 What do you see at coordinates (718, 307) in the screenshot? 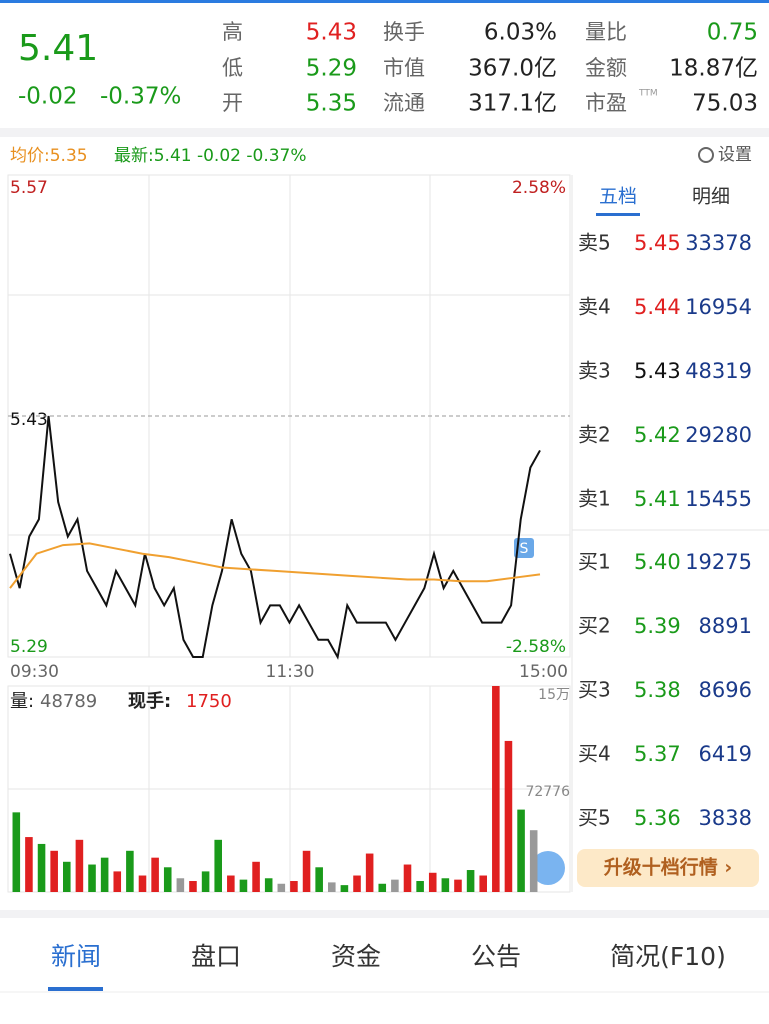
I see `book-volume: 16954` at bounding box center [718, 307].